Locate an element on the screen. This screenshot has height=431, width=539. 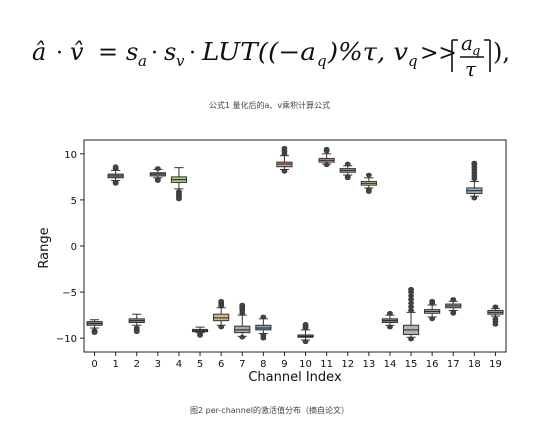
formula-a-hat: â is located at coordinates (39, 52).